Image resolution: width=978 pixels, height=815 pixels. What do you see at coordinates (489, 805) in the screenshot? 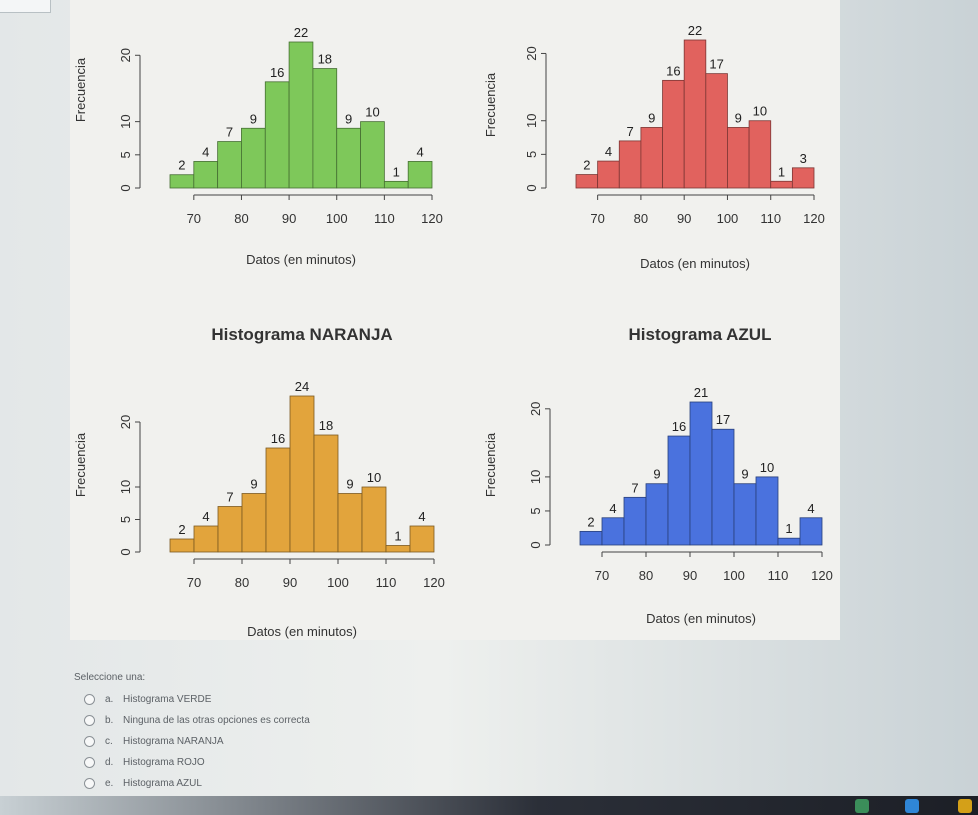
I see `taskbar` at bounding box center [489, 805].